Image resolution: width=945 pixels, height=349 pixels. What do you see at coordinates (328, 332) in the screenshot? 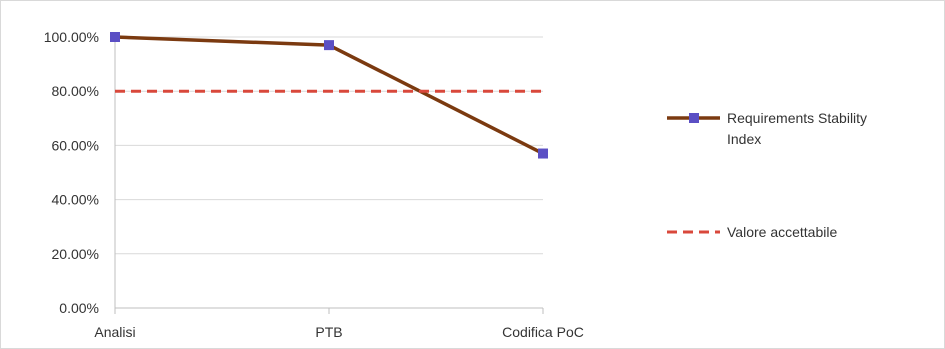
I see `x-tick-label: PTB` at bounding box center [328, 332].